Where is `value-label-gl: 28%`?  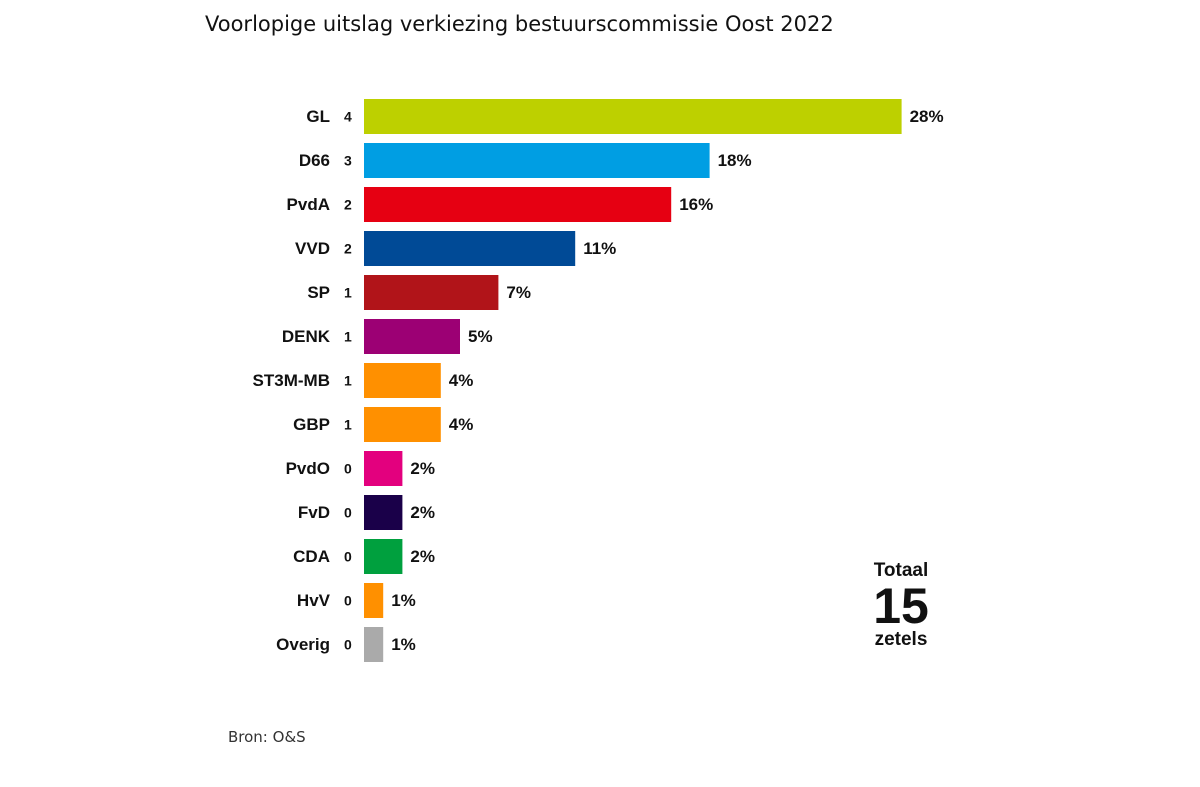 value-label-gl: 28% is located at coordinates (927, 116).